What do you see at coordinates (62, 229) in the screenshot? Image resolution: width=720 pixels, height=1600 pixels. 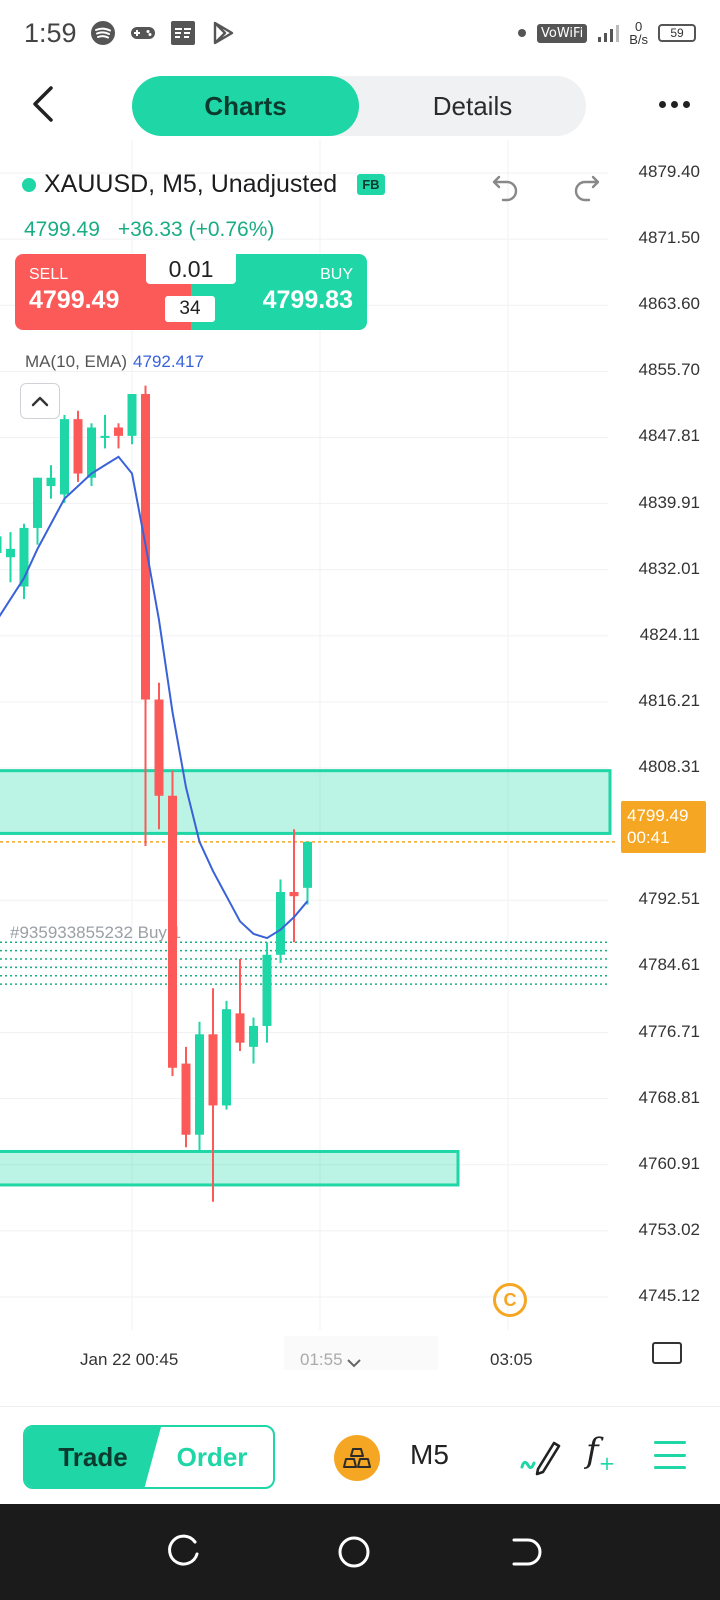 I see `current-price: 4799.49` at bounding box center [62, 229].